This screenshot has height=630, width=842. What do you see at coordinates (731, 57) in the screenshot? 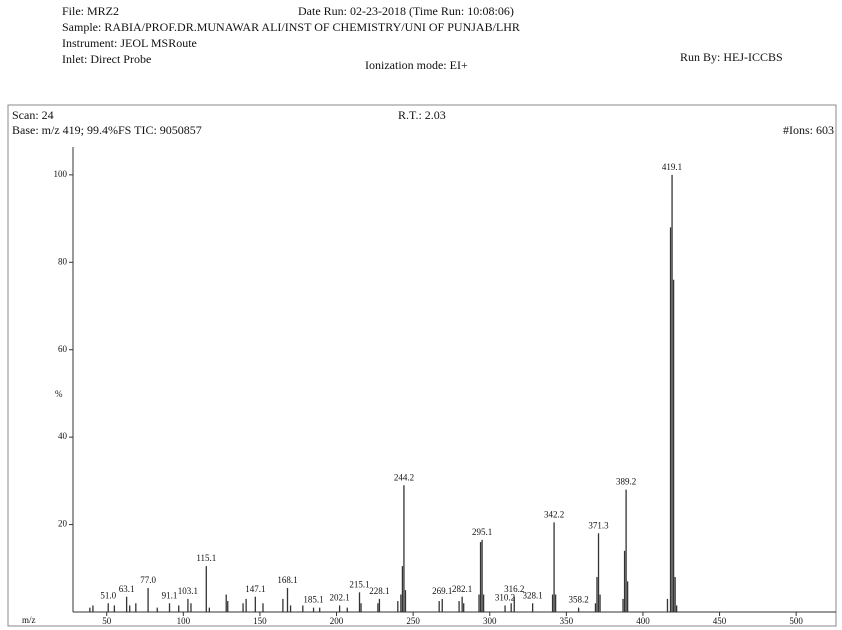
I see `run-by: Run By: HEJ-ICCBS` at bounding box center [731, 57].